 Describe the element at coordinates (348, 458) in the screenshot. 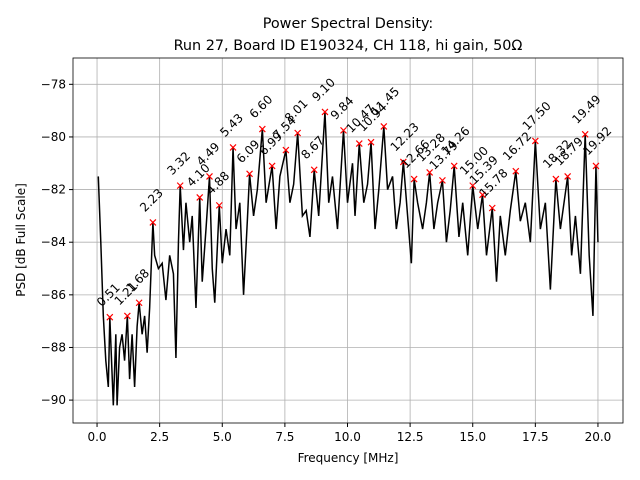

I see `x-axis-label: Frequency [MHz]` at that location.